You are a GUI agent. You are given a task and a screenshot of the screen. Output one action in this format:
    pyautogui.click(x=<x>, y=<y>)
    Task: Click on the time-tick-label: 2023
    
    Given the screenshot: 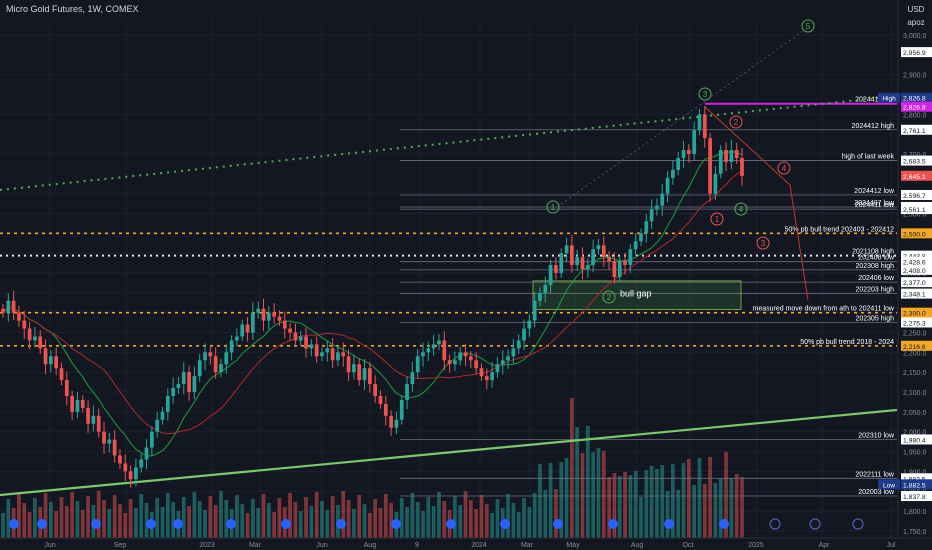 What is the action you would take?
    pyautogui.click(x=207, y=545)
    